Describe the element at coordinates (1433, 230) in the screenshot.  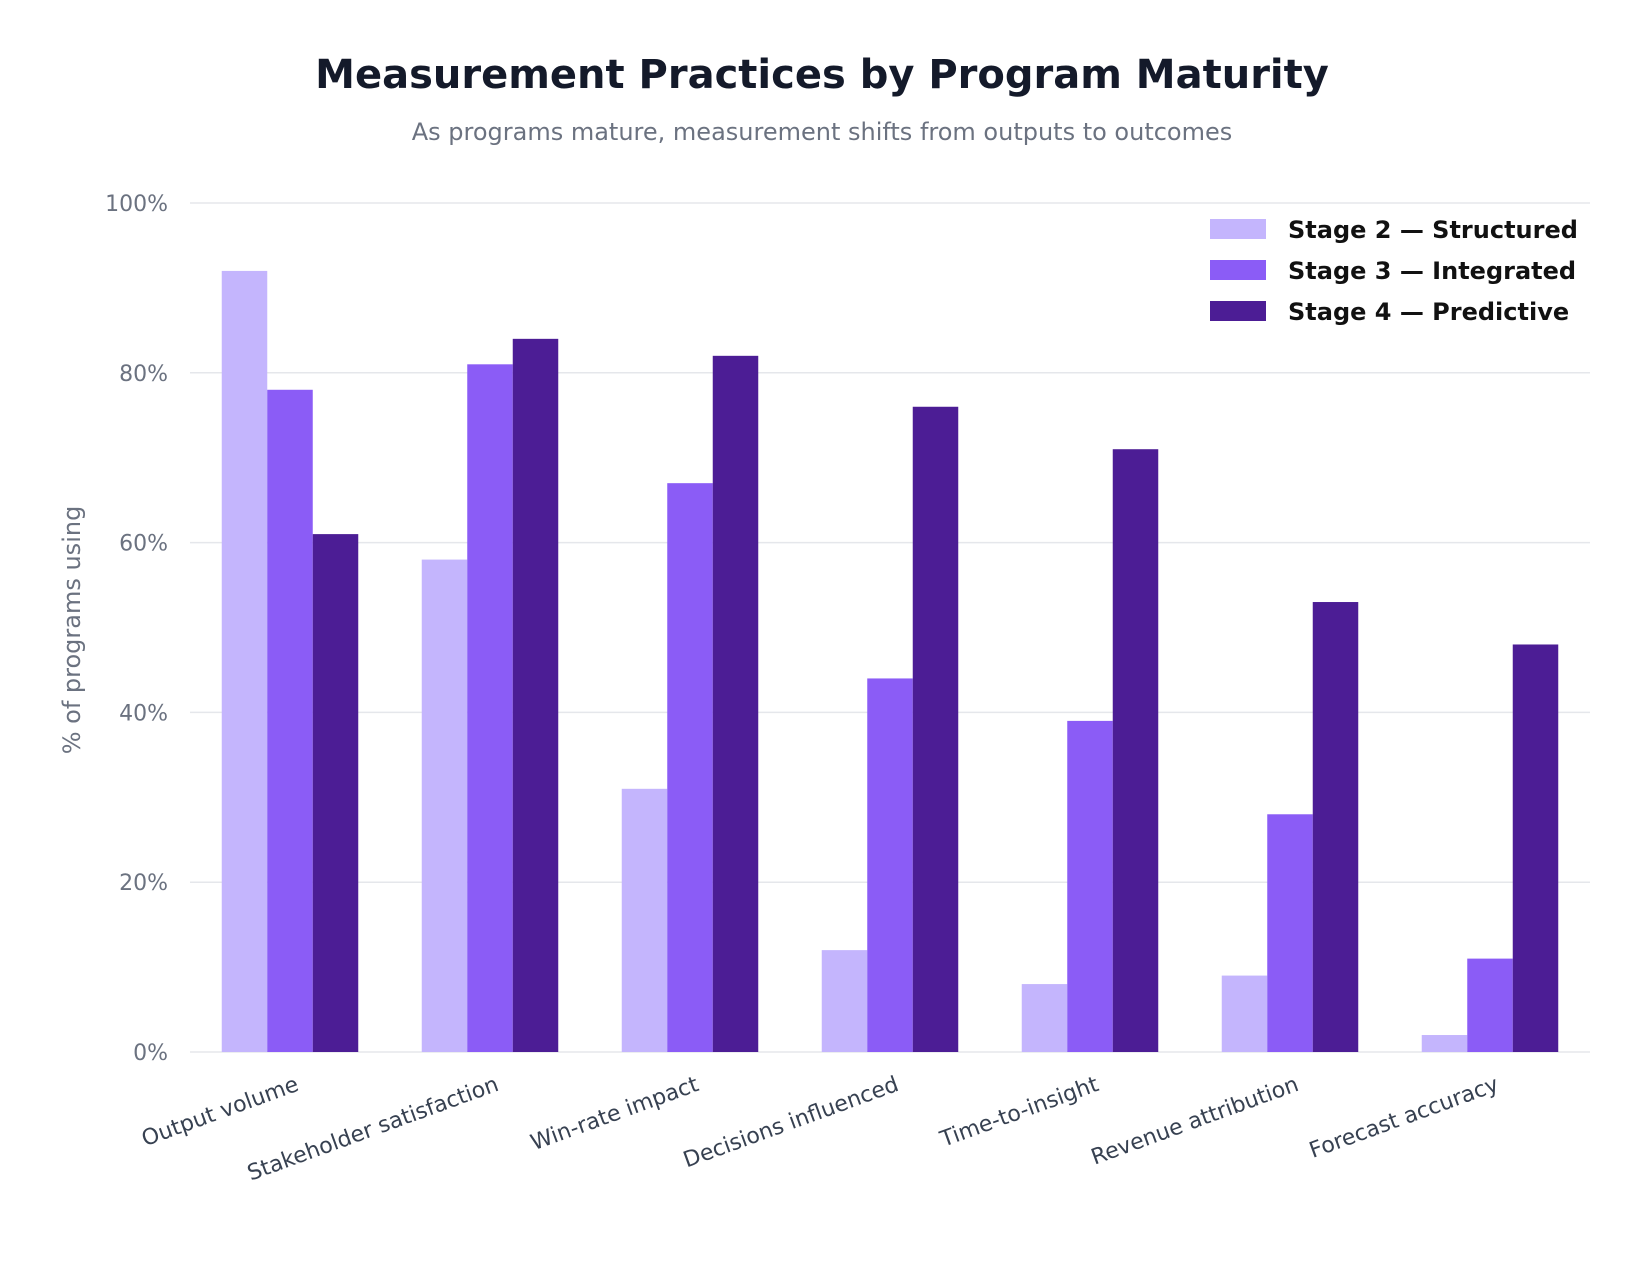
I see `legend-label: Stage 2 — Structured` at that location.